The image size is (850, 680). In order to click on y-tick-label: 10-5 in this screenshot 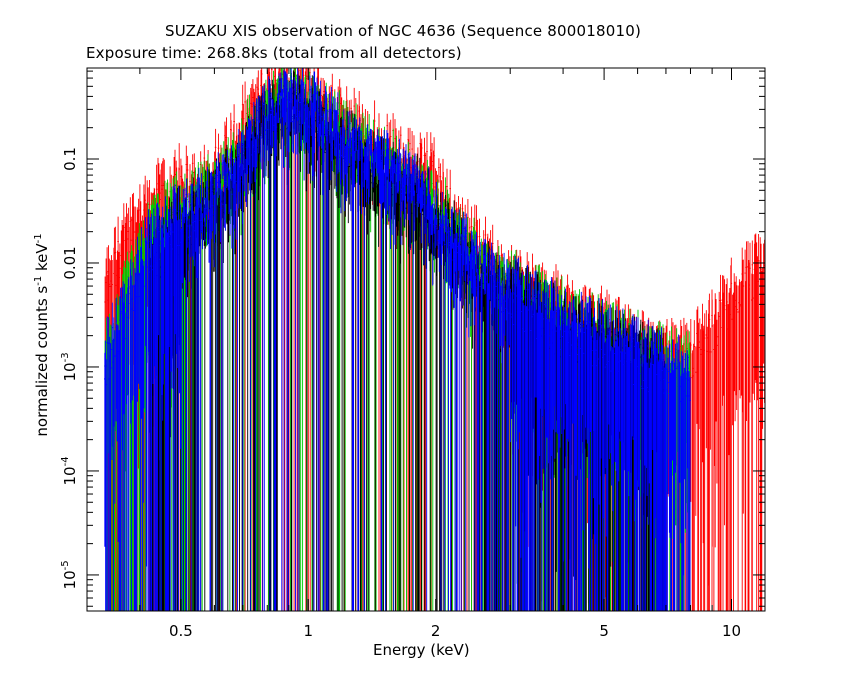, I will do `click(69, 574)`.